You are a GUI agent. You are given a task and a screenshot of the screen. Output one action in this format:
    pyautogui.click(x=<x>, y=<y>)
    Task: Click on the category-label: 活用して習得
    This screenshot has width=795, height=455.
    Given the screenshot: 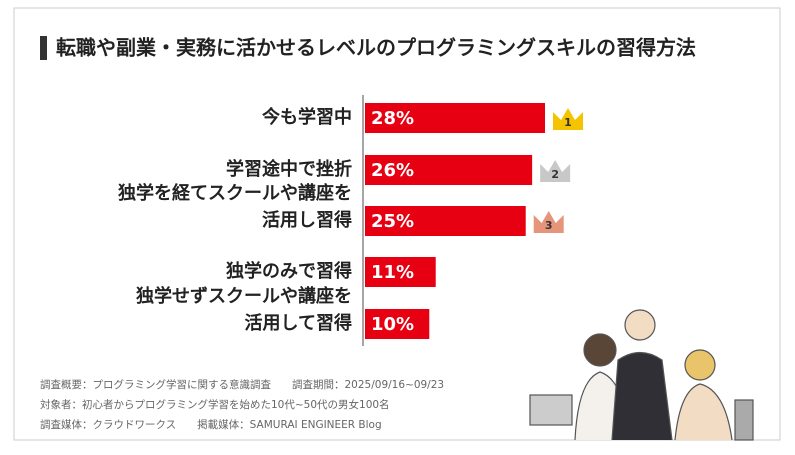 What is the action you would take?
    pyautogui.click(x=298, y=323)
    